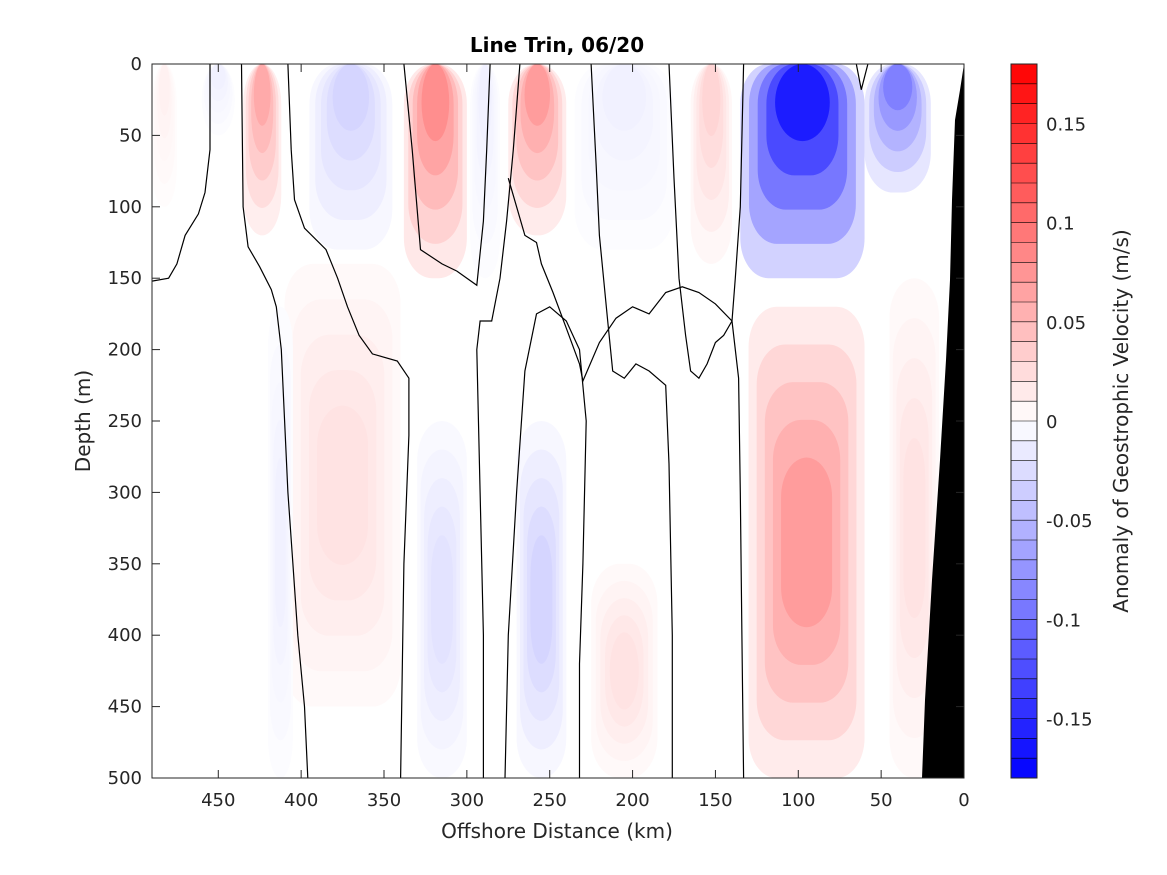  I want to click on colorbar-ticks: -0.15 -0.1 -0.05 0 0.05 0.1 0.15, so click(1069, 423).